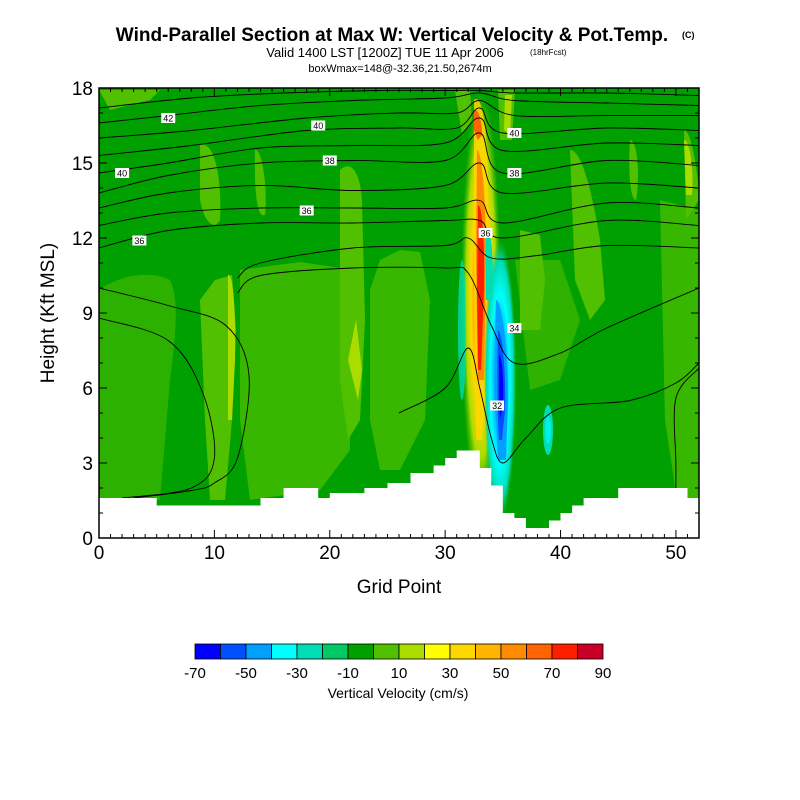  Describe the element at coordinates (246, 673) in the screenshot. I see `colorbar-tick-label: -50` at that location.